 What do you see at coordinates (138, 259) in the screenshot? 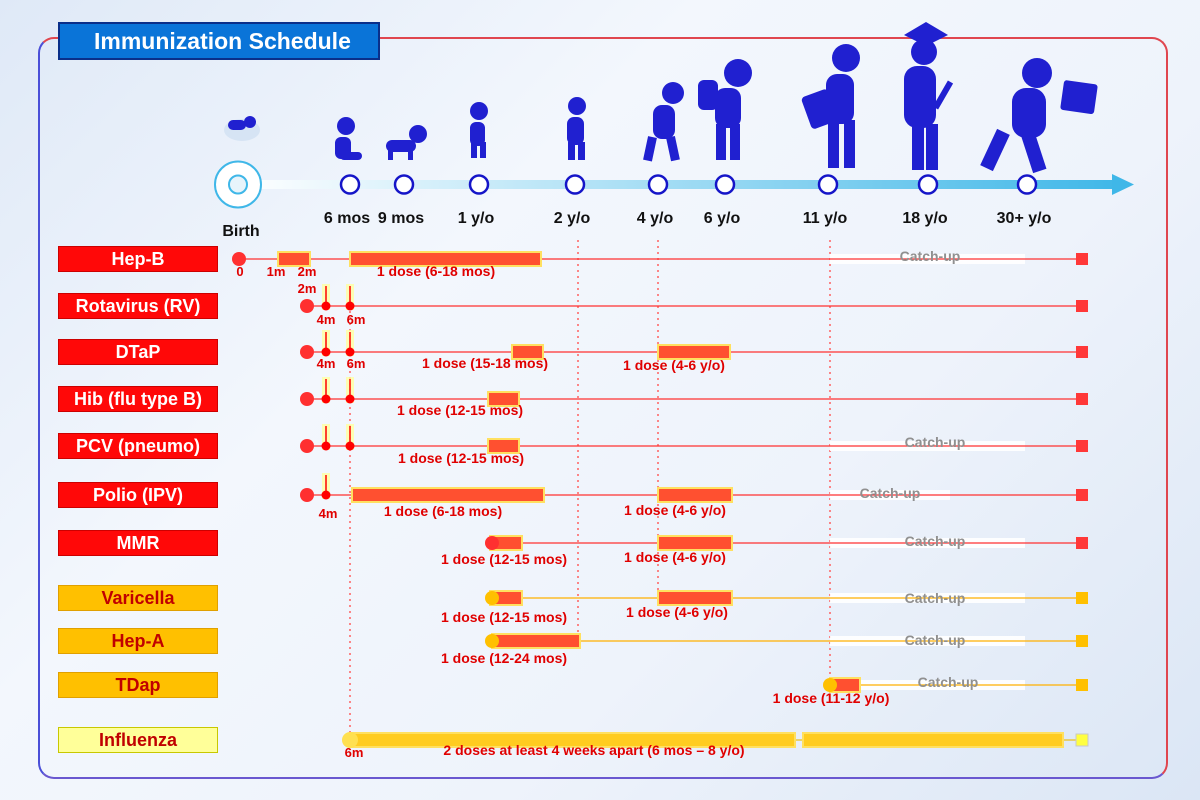
I see `vaccine-label: Hep-B` at bounding box center [138, 259].